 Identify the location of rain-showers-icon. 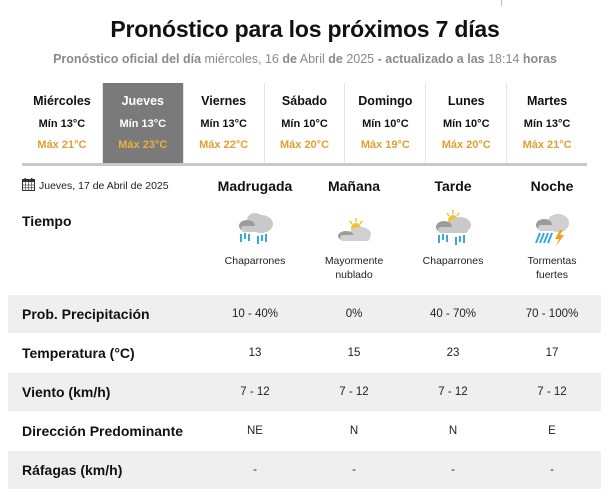
(255, 229).